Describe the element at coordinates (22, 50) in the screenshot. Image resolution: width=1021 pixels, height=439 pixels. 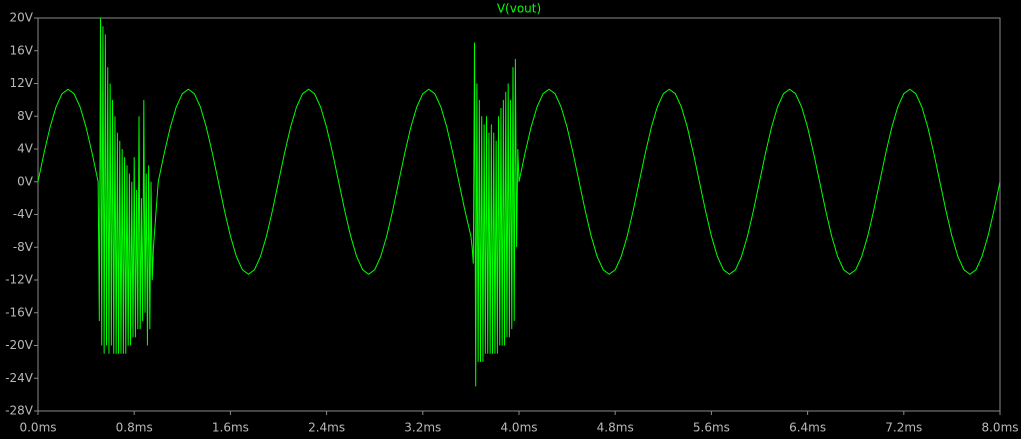
I see `y-tick-label: 16V` at that location.